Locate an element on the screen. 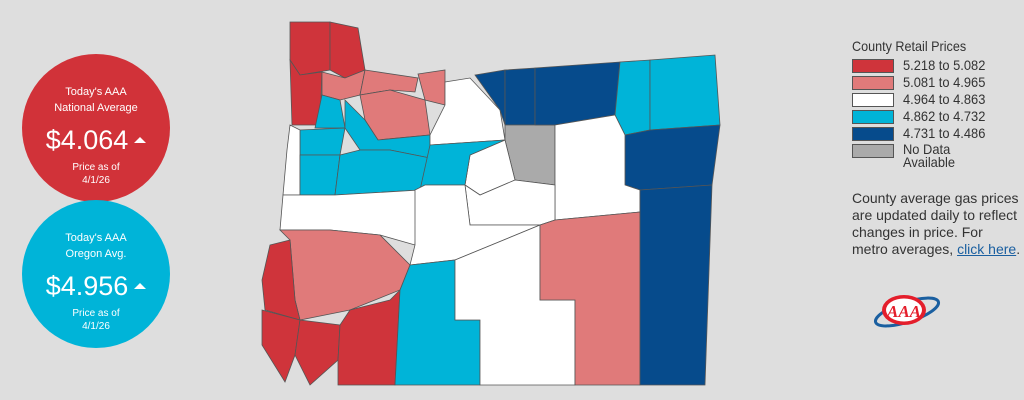 The height and width of the screenshot is (400, 1024). legend-item: 5.081 to 4.965 is located at coordinates (922, 83).